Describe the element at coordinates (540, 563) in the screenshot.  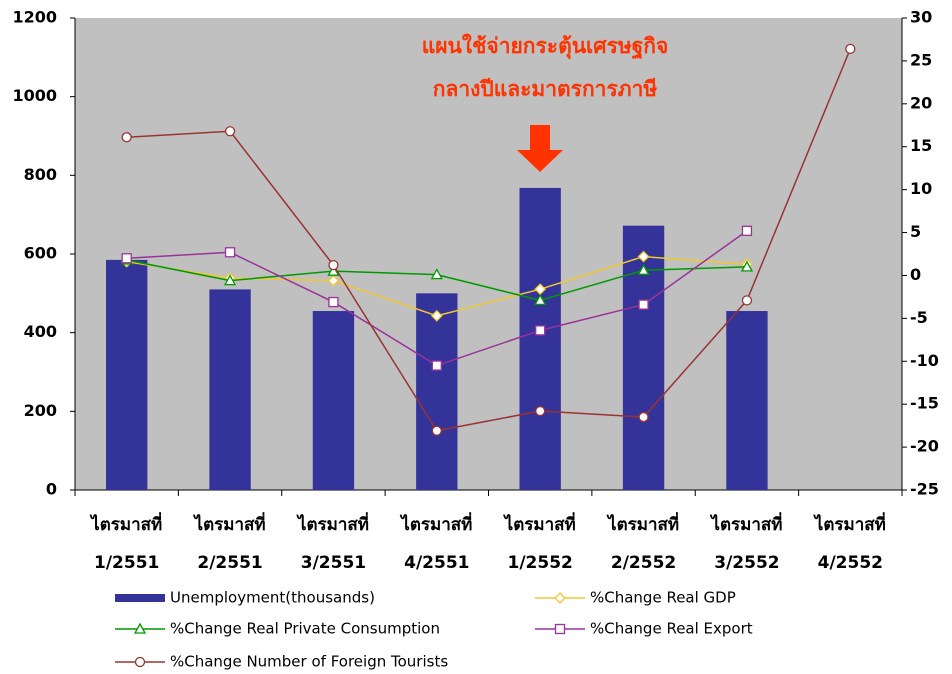
I see `x-tick-label: 1/2552` at that location.